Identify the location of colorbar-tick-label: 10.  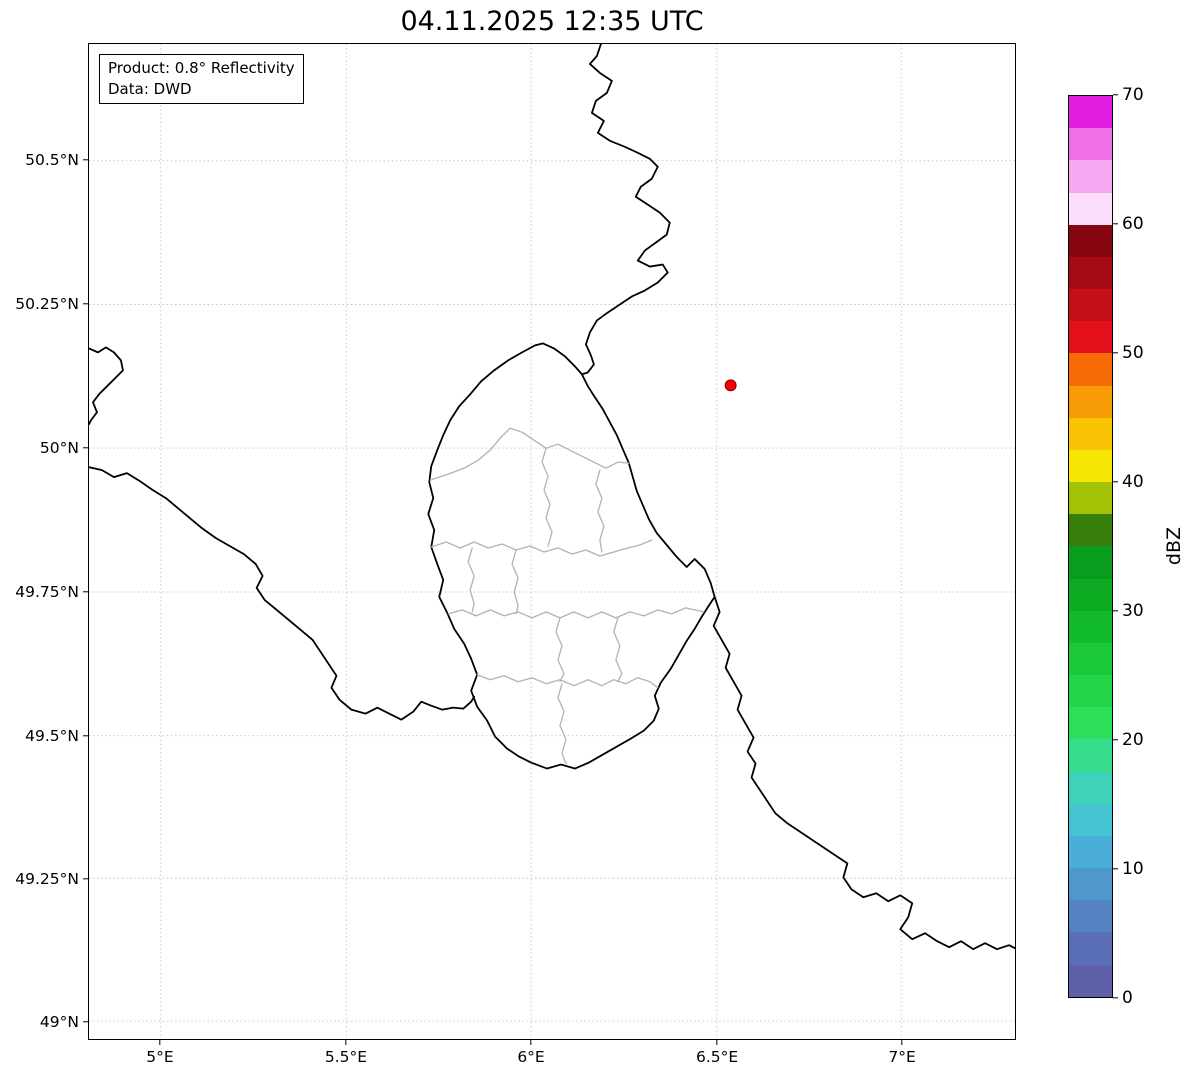
(1133, 868).